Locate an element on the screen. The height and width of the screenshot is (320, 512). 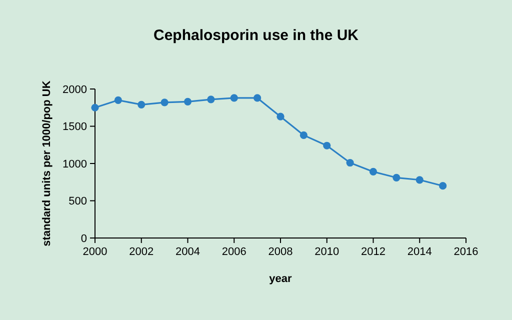
x-tick-label: 2002 is located at coordinates (141, 252).